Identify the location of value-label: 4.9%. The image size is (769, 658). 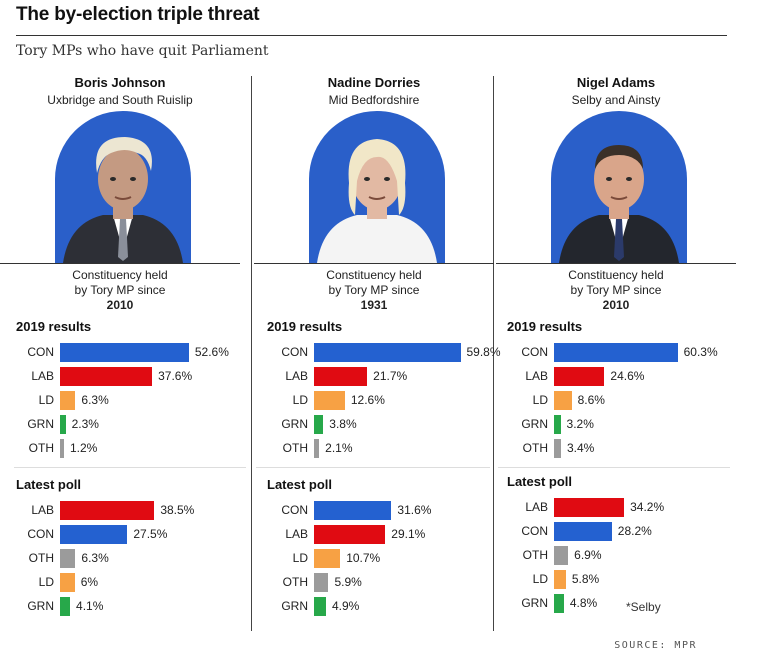
(346, 606).